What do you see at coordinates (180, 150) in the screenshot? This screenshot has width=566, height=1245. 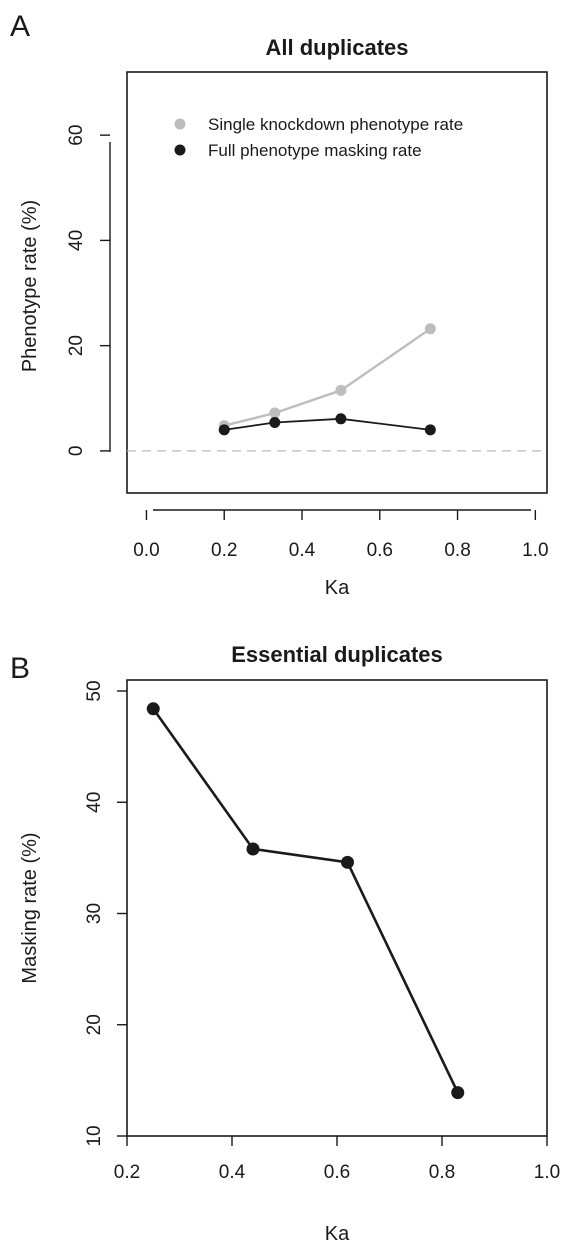 I see `legend-marker-full-masking` at bounding box center [180, 150].